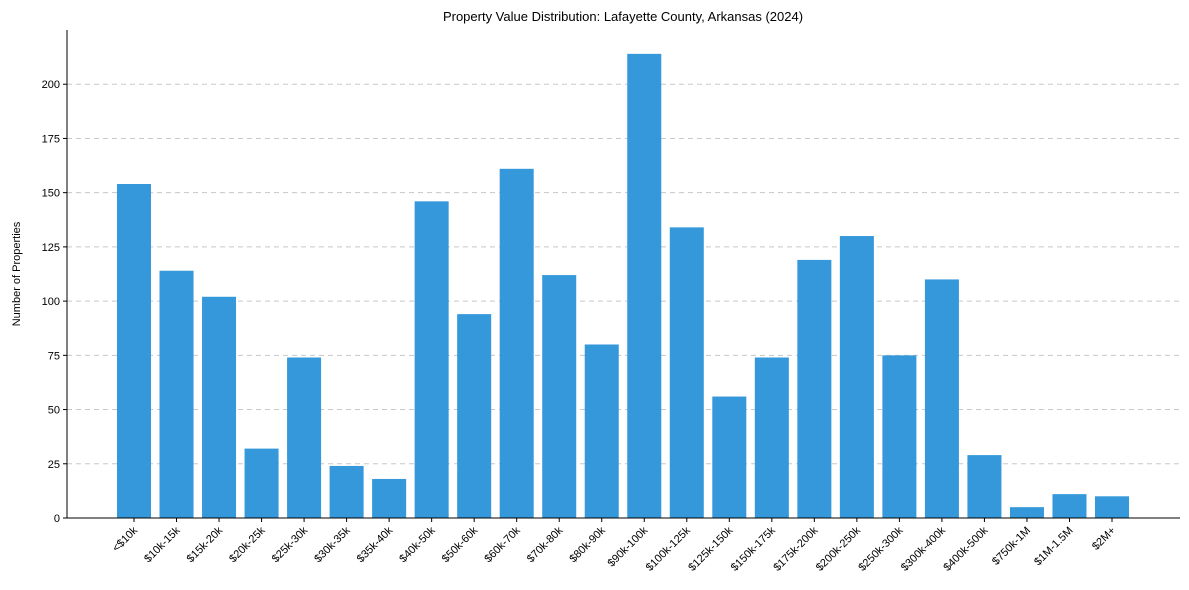  Describe the element at coordinates (1011, 546) in the screenshot. I see `x-tick-label: $750k-1M` at that location.